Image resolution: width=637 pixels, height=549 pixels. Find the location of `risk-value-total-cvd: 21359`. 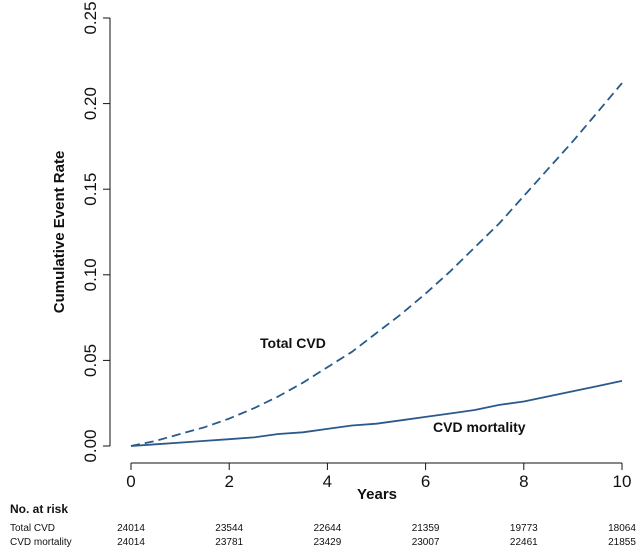

risk-value-total-cvd: 21359 is located at coordinates (426, 528).